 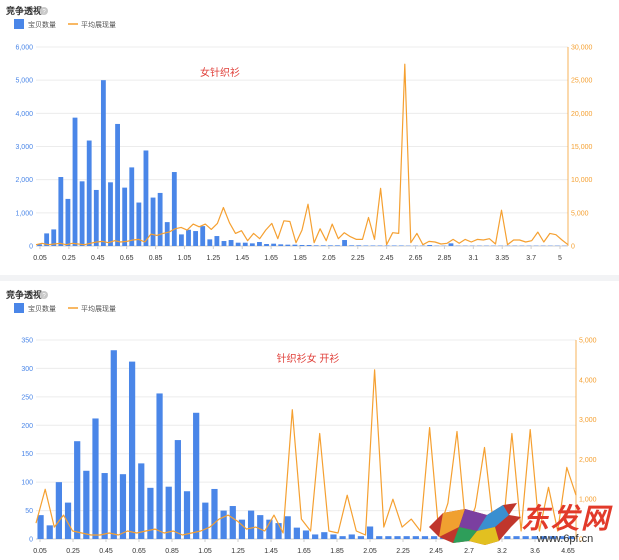 What do you see at coordinates (24, 180) in the screenshot?
I see `y-left-tick-label: 2,000` at bounding box center [24, 180].